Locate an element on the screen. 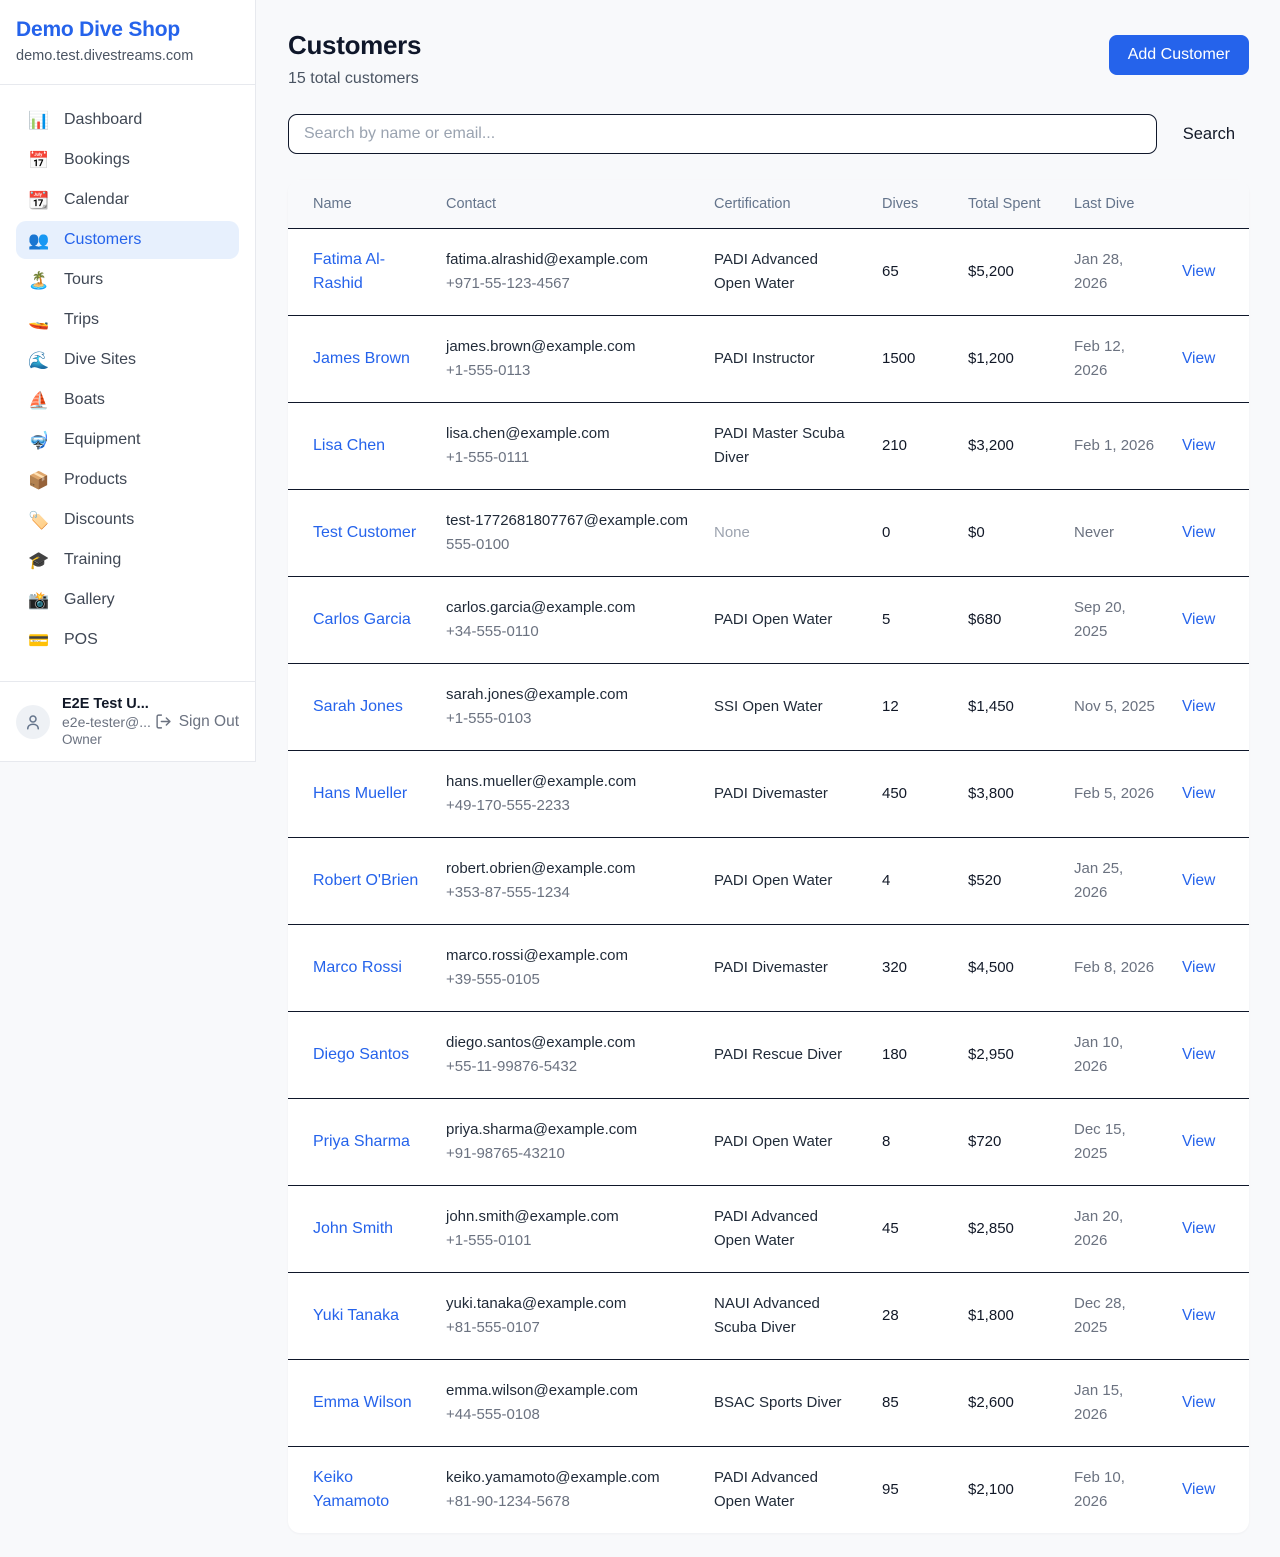 This screenshot has height=1557, width=1280. sign-out-icon is located at coordinates (163, 721).